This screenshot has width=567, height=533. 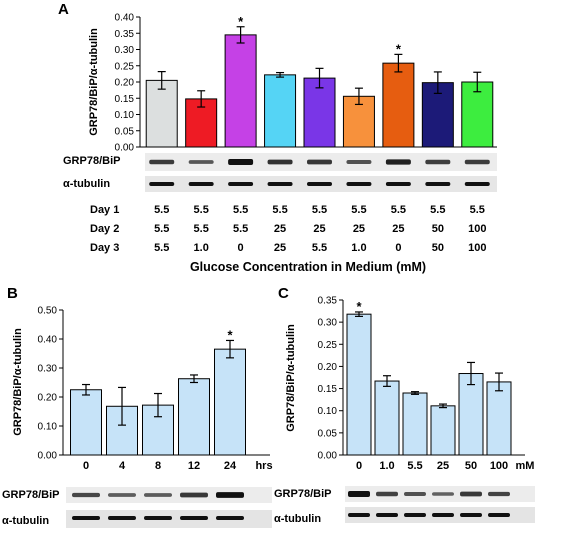 What do you see at coordinates (308, 267) in the screenshot?
I see `panel-a-xlabel: Glucose Concentration in Medium (mM)` at bounding box center [308, 267].